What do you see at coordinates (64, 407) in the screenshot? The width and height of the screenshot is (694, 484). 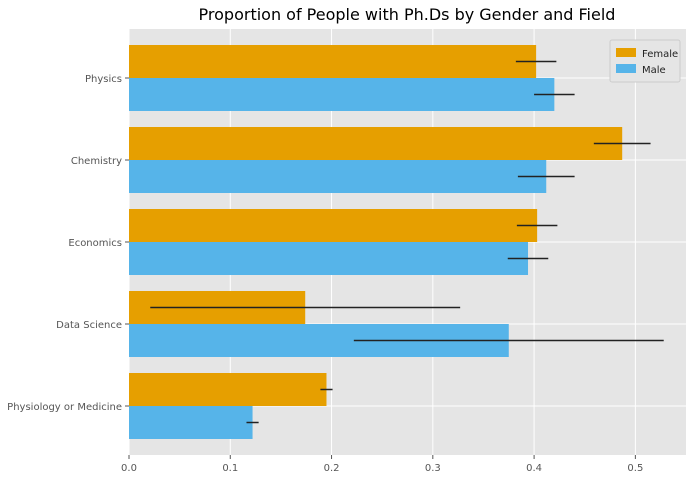 I see `y-tick-label: Physiology or Medicine` at bounding box center [64, 407].